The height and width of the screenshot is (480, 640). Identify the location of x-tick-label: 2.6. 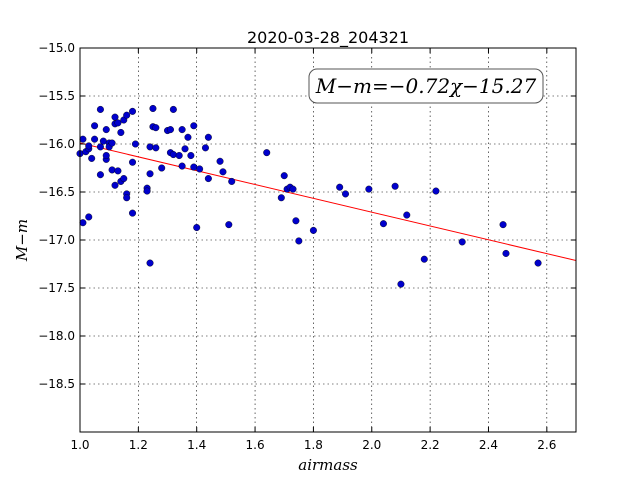
(546, 445).